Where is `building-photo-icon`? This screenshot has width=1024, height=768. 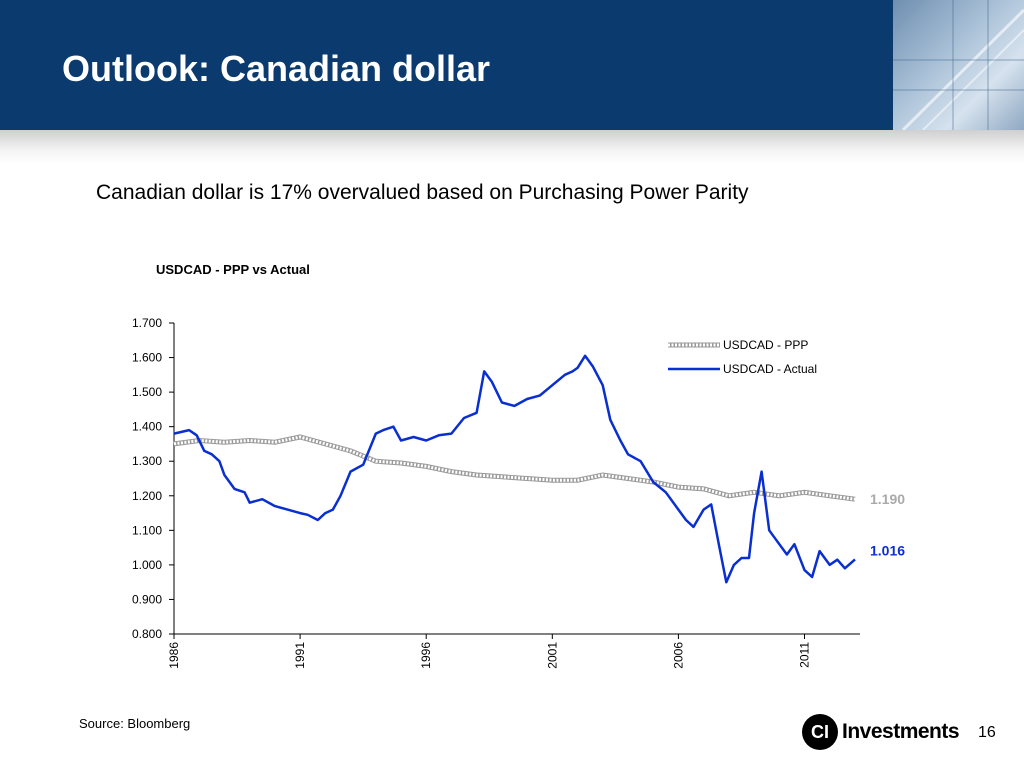
building-photo-icon is located at coordinates (958, 65).